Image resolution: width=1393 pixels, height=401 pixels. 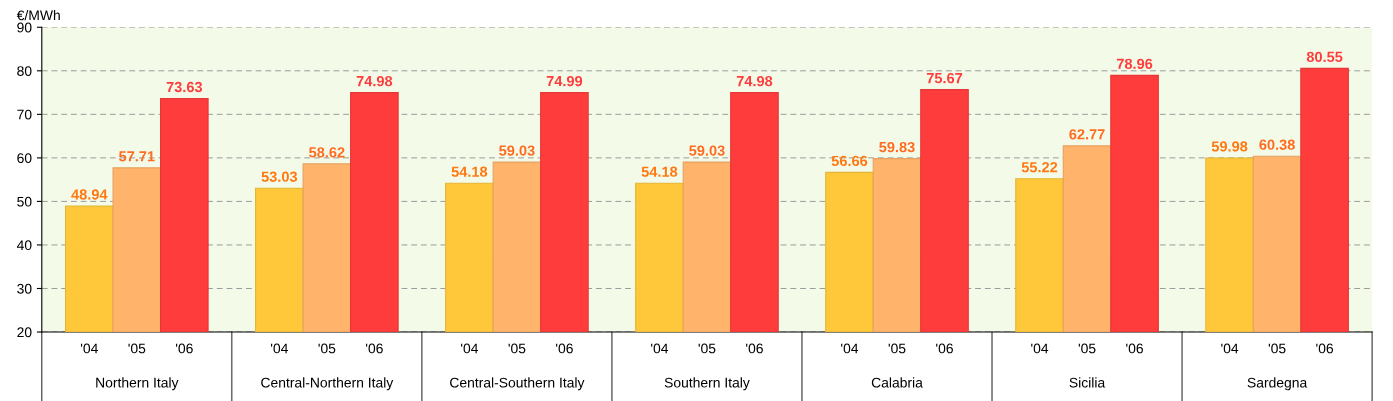 What do you see at coordinates (707, 384) in the screenshot?
I see `x-tick-label: Southern Italy` at bounding box center [707, 384].